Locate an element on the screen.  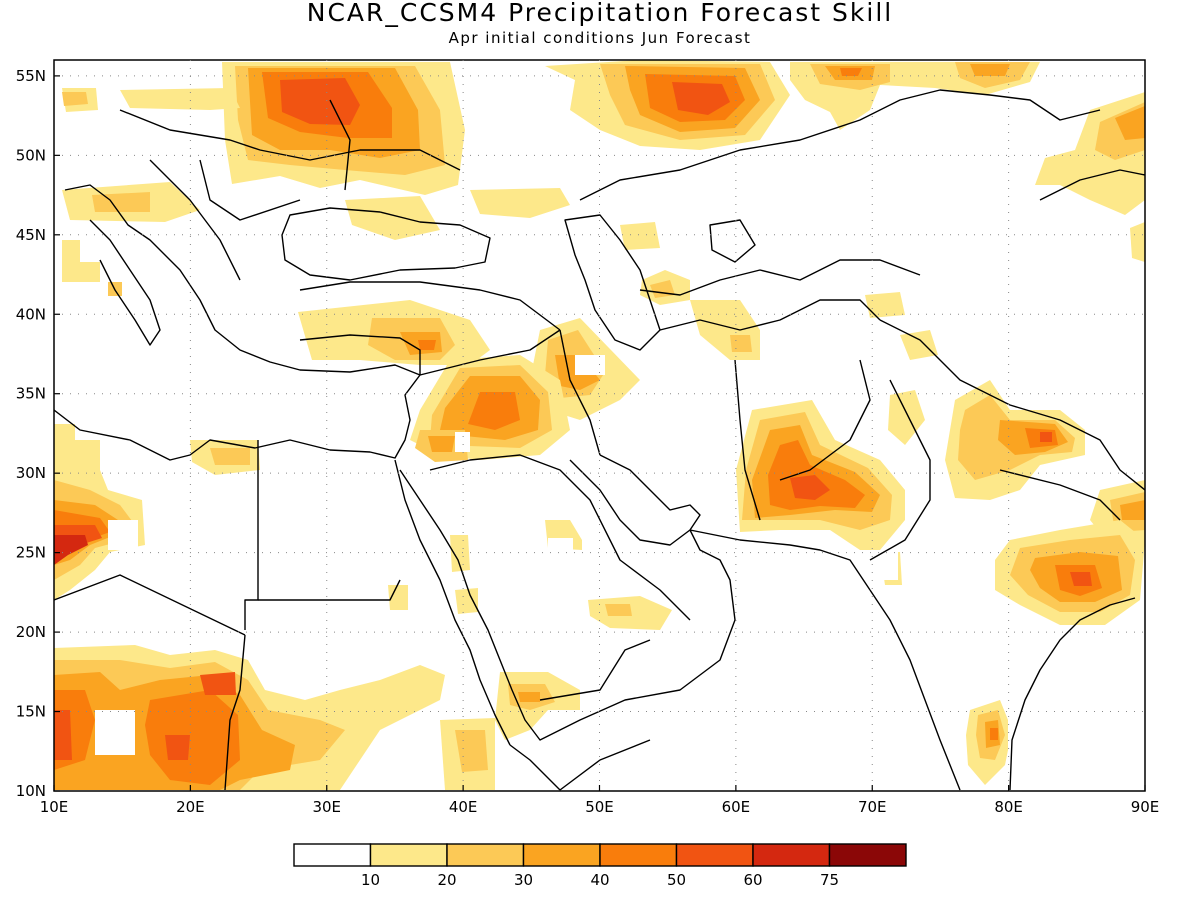
lon-tick-label: 80E is located at coordinates (1008, 807).